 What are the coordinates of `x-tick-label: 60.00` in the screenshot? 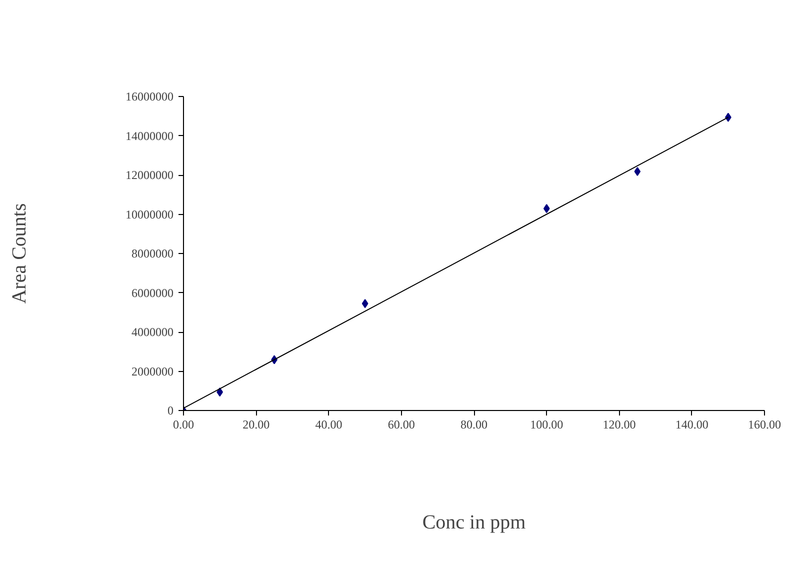 It's located at (401, 425).